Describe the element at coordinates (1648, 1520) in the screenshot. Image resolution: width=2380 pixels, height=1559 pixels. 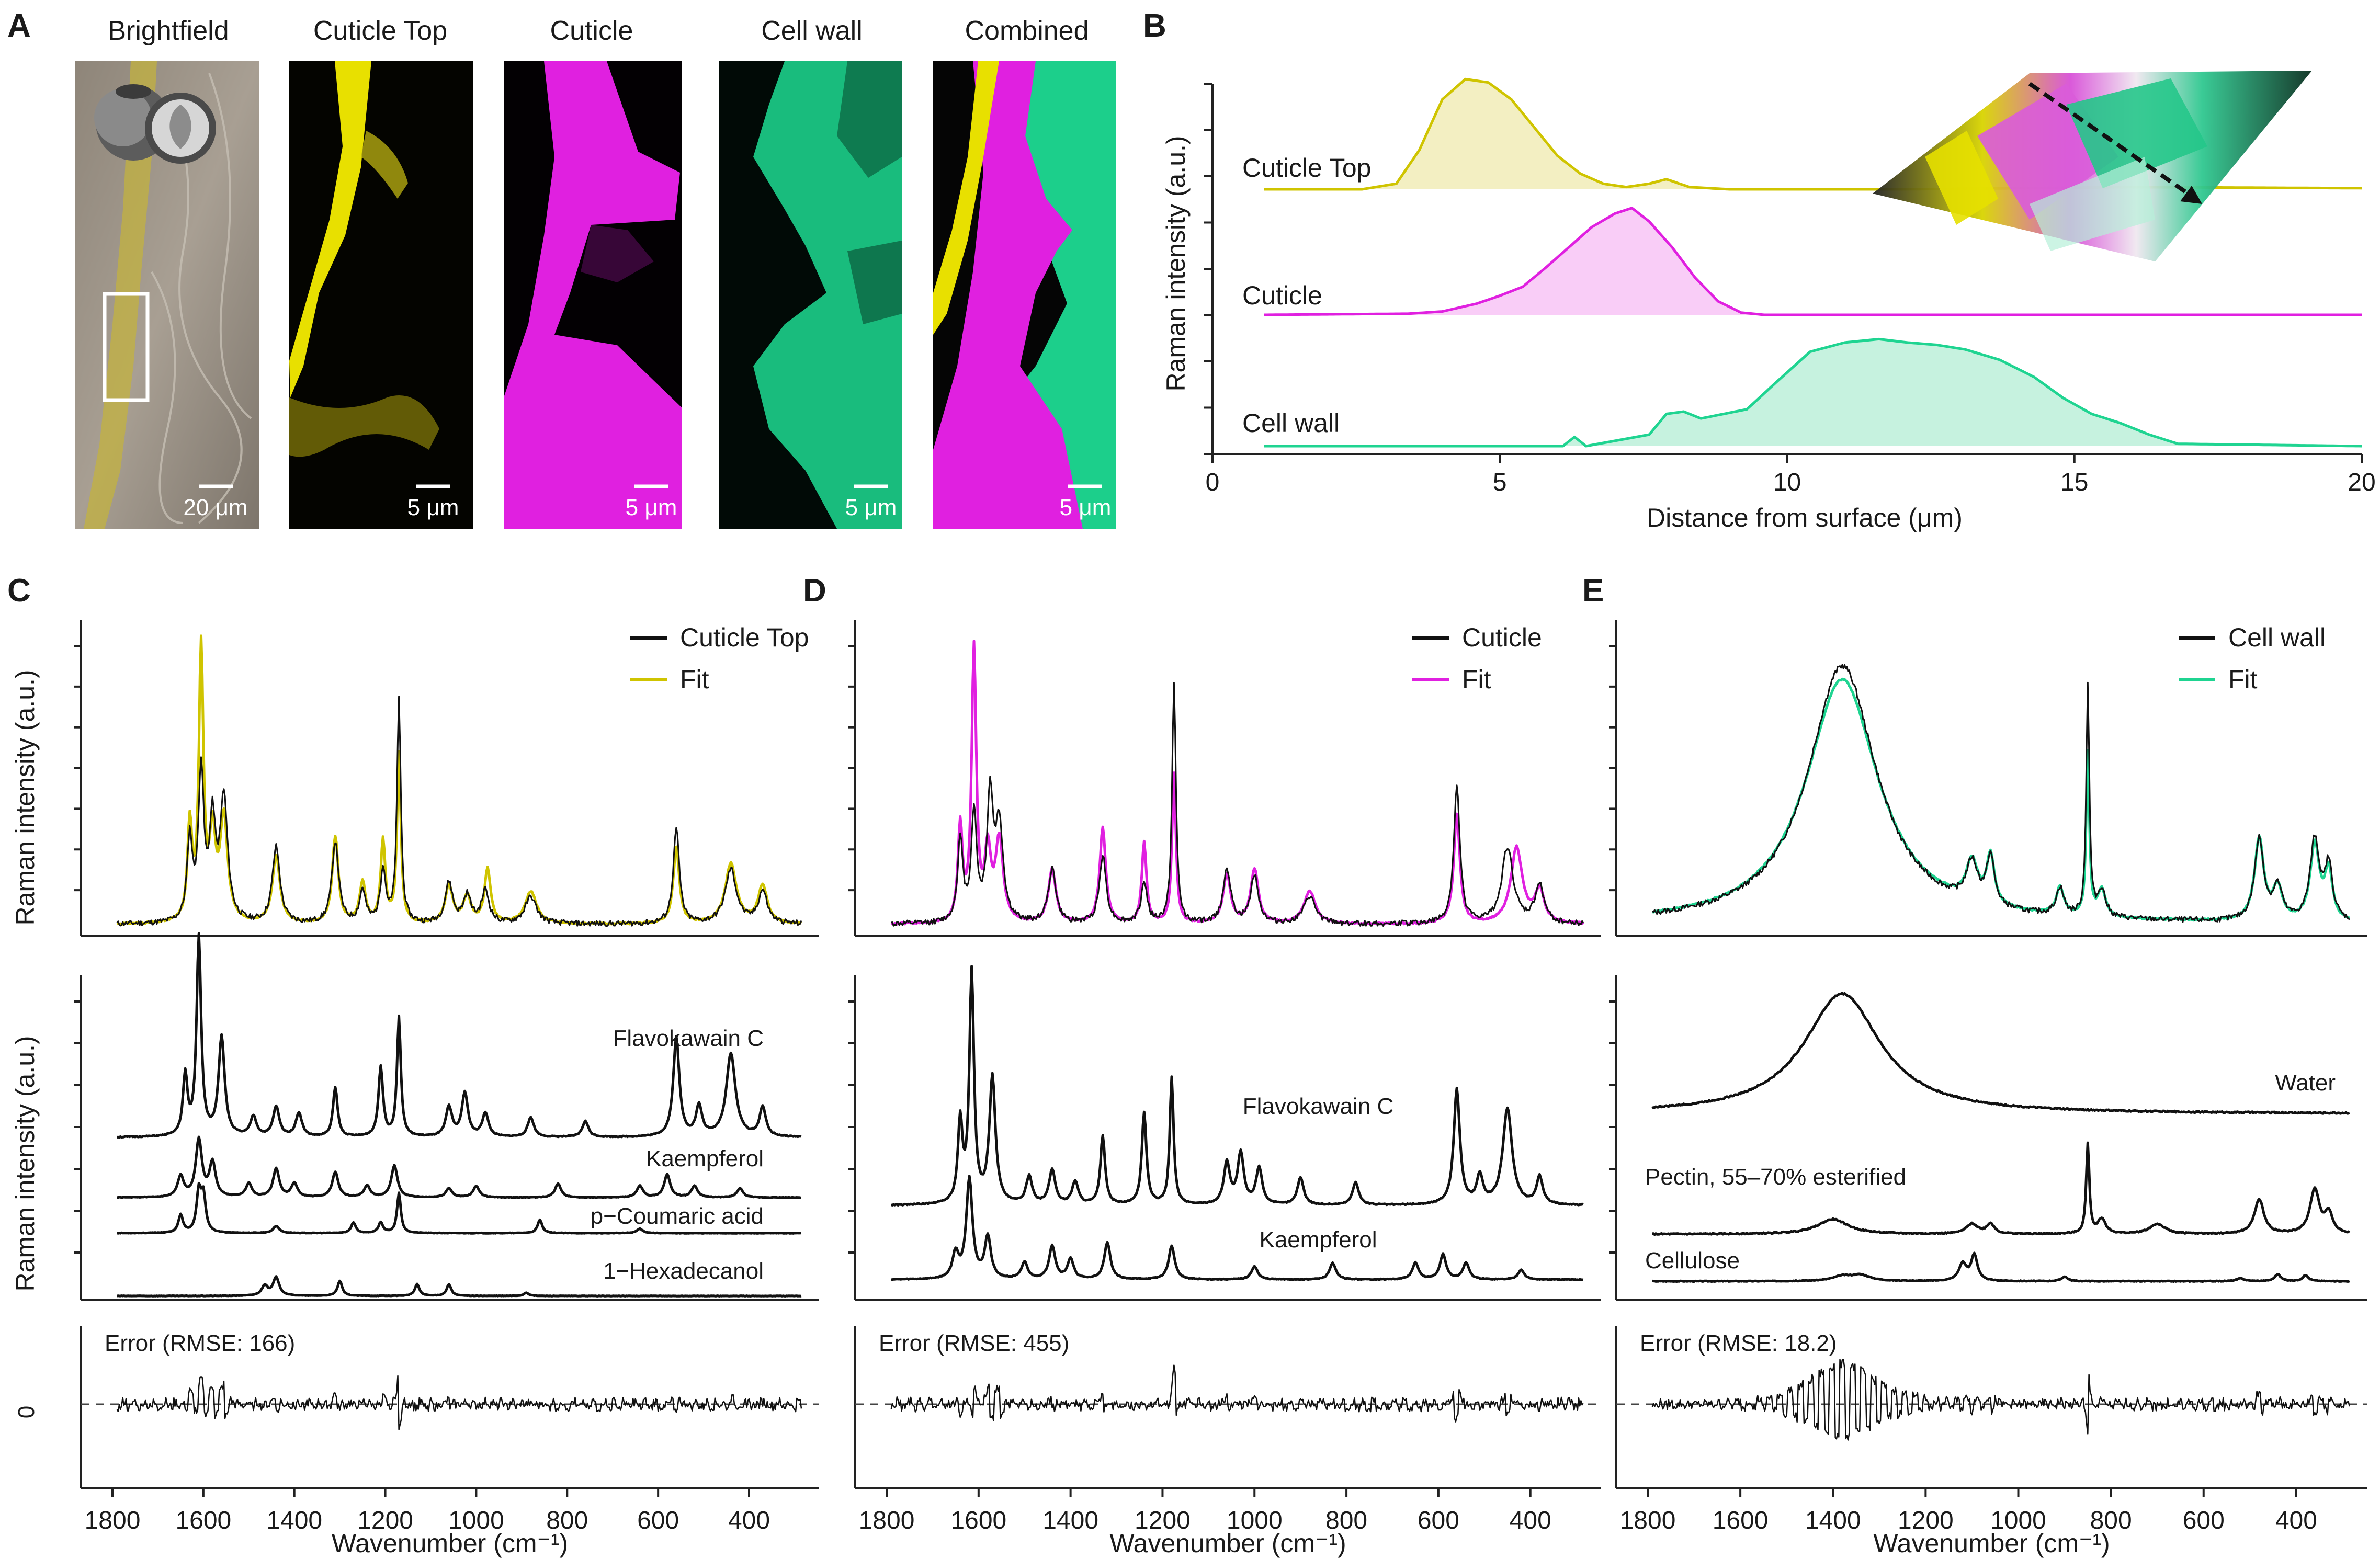
I see `e-x-tick-label: 1800` at that location.